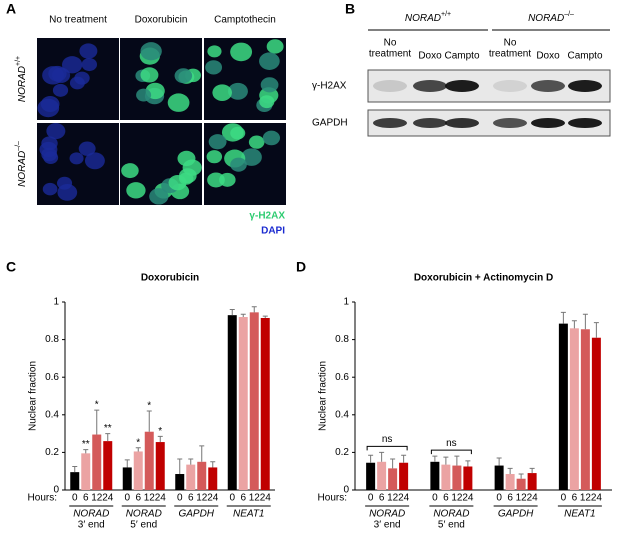  I want to click on x-tick-label: 0, so click(499, 498).